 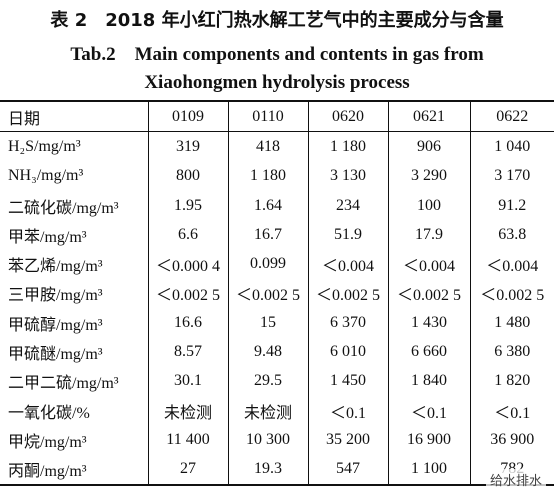 I want to click on cell: 3 170, so click(x=511, y=176).